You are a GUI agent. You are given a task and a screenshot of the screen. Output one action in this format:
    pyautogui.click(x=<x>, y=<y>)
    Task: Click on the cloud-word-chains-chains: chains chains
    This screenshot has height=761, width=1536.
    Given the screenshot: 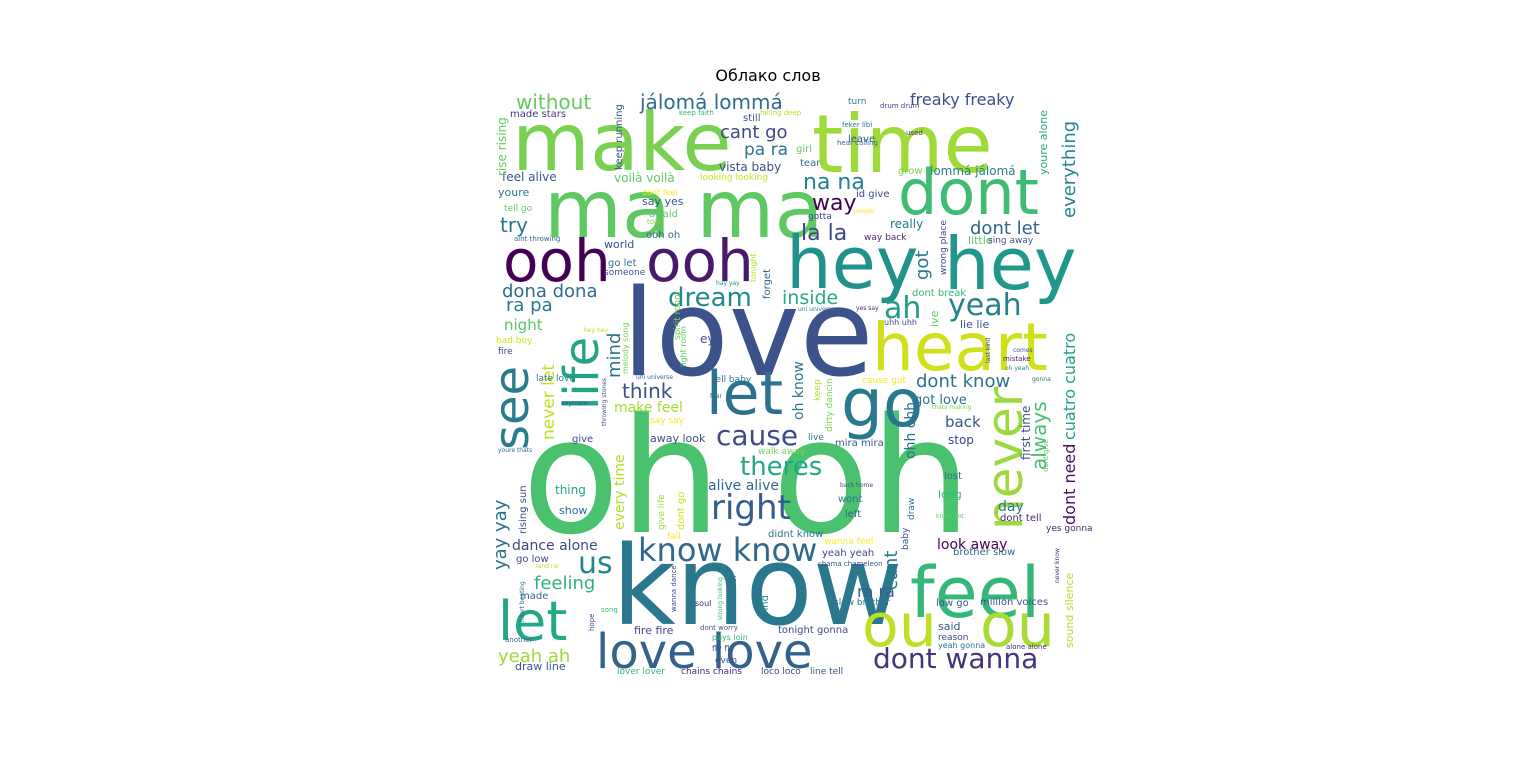 What is the action you would take?
    pyautogui.click(x=711, y=672)
    